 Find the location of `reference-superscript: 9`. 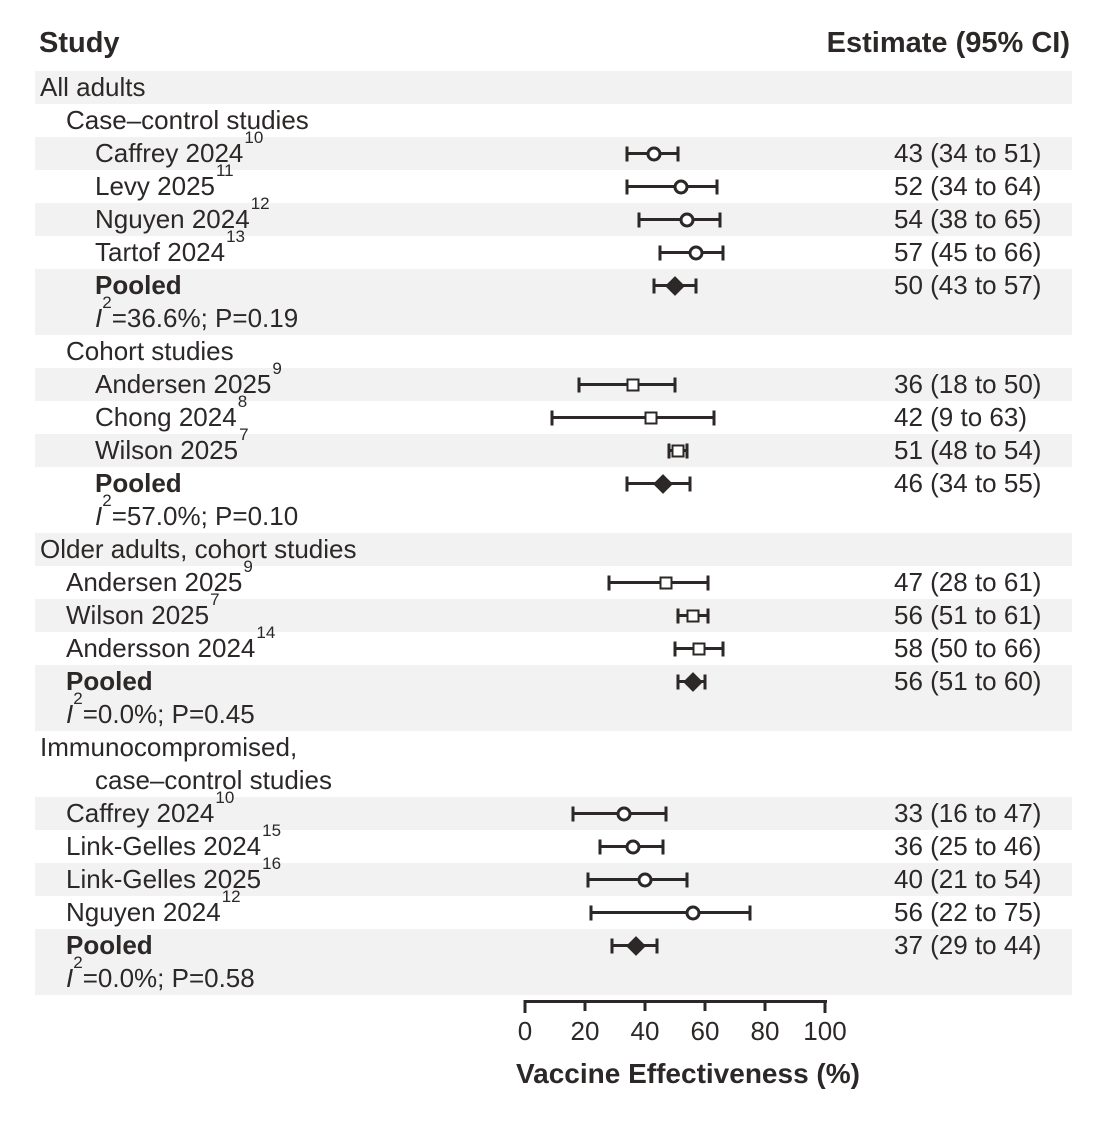

reference-superscript: 9 is located at coordinates (277, 369).